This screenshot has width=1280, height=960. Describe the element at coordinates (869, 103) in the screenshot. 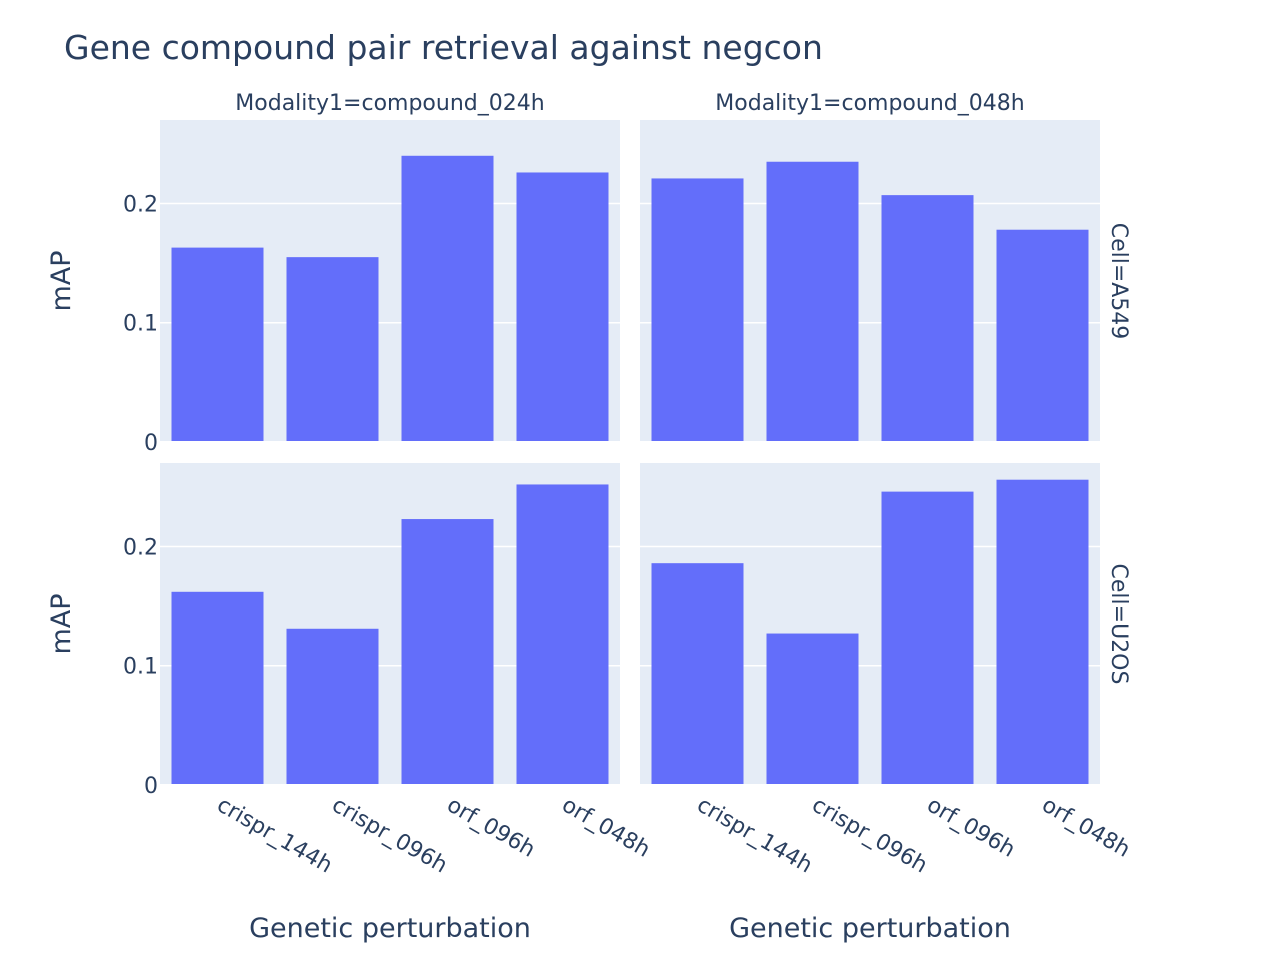

I see `col-title-2: Modality1=compound_048h` at that location.